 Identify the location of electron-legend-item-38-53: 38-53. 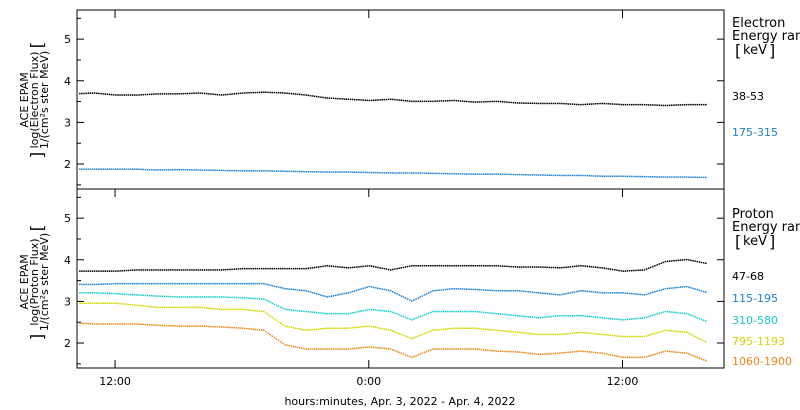
(748, 96).